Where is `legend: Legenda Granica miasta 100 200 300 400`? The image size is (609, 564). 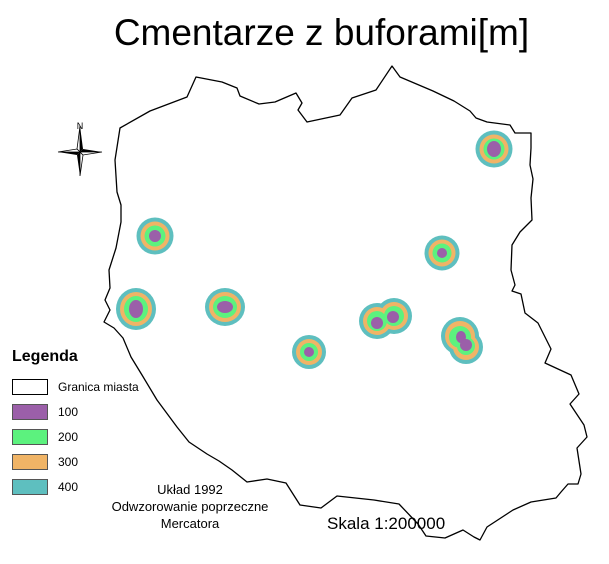
legend: Legenda Granica miasta 100 200 300 400 is located at coordinates (87, 423).